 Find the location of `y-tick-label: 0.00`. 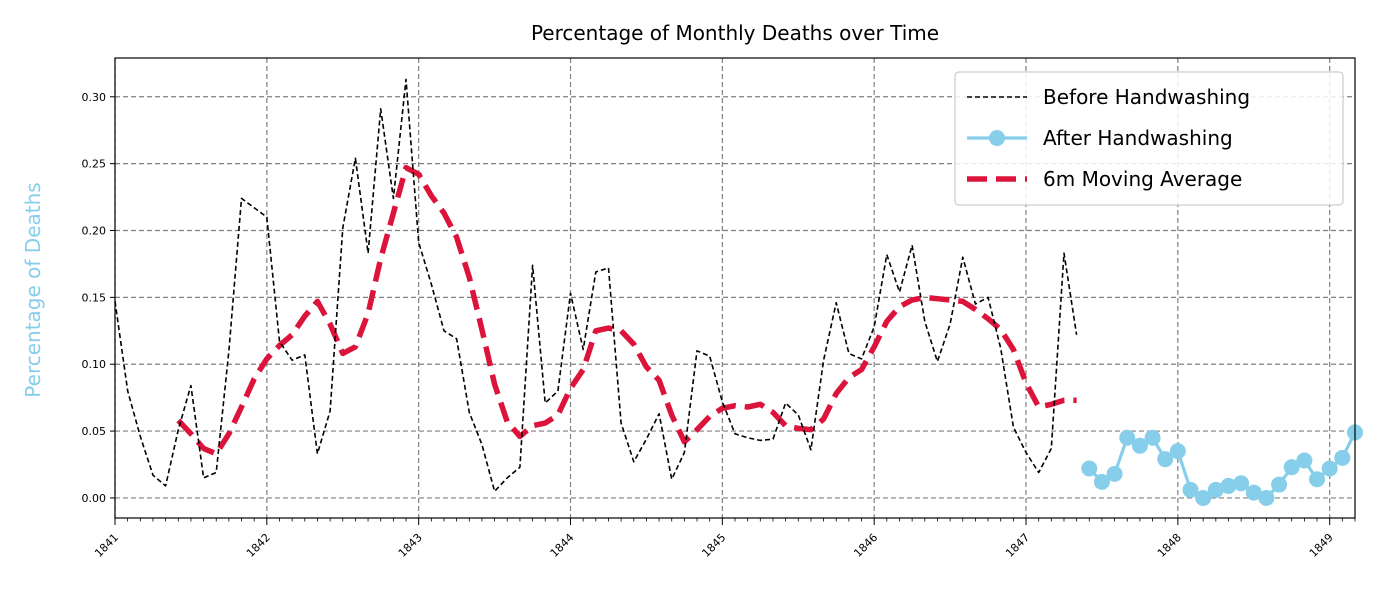

y-tick-label: 0.00 is located at coordinates (94, 498).